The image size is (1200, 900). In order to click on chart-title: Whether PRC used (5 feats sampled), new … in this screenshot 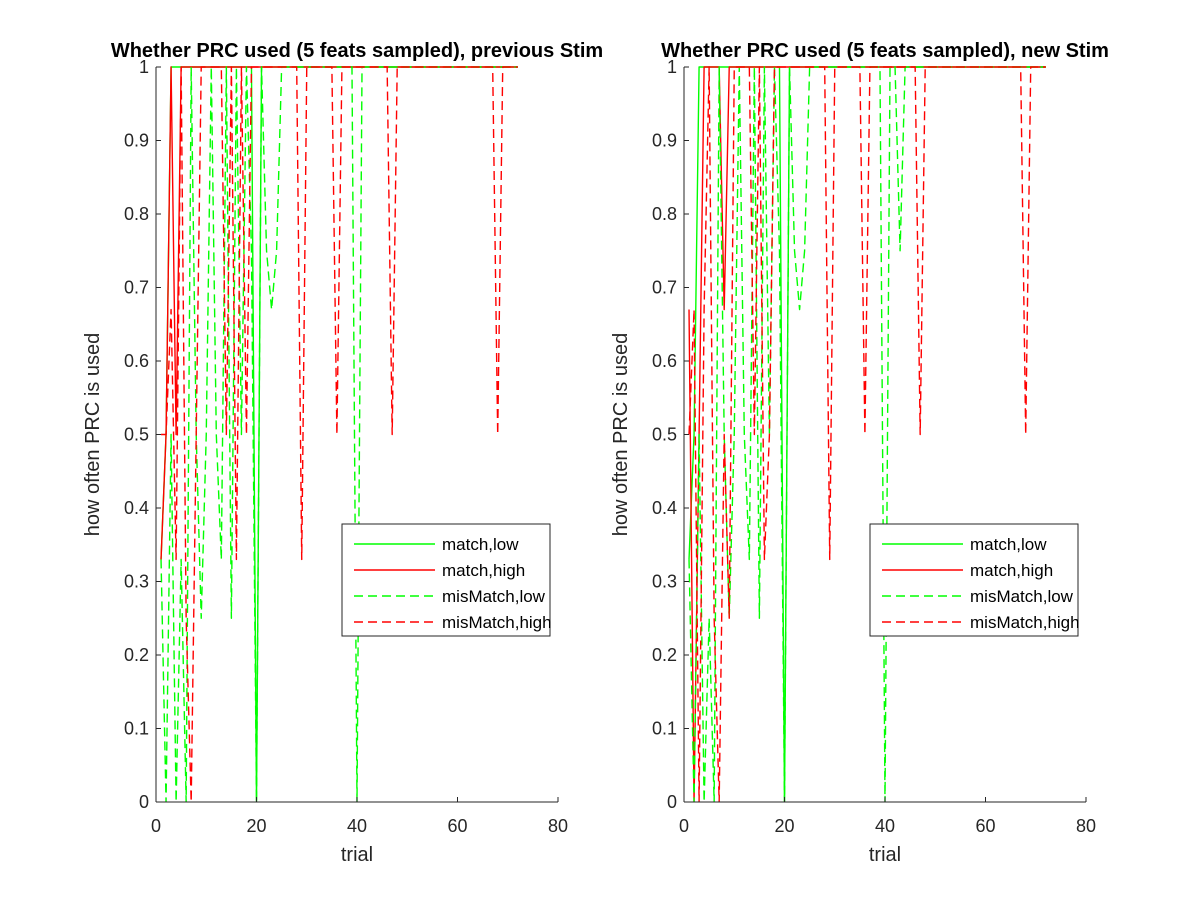, I will do `click(885, 51)`.